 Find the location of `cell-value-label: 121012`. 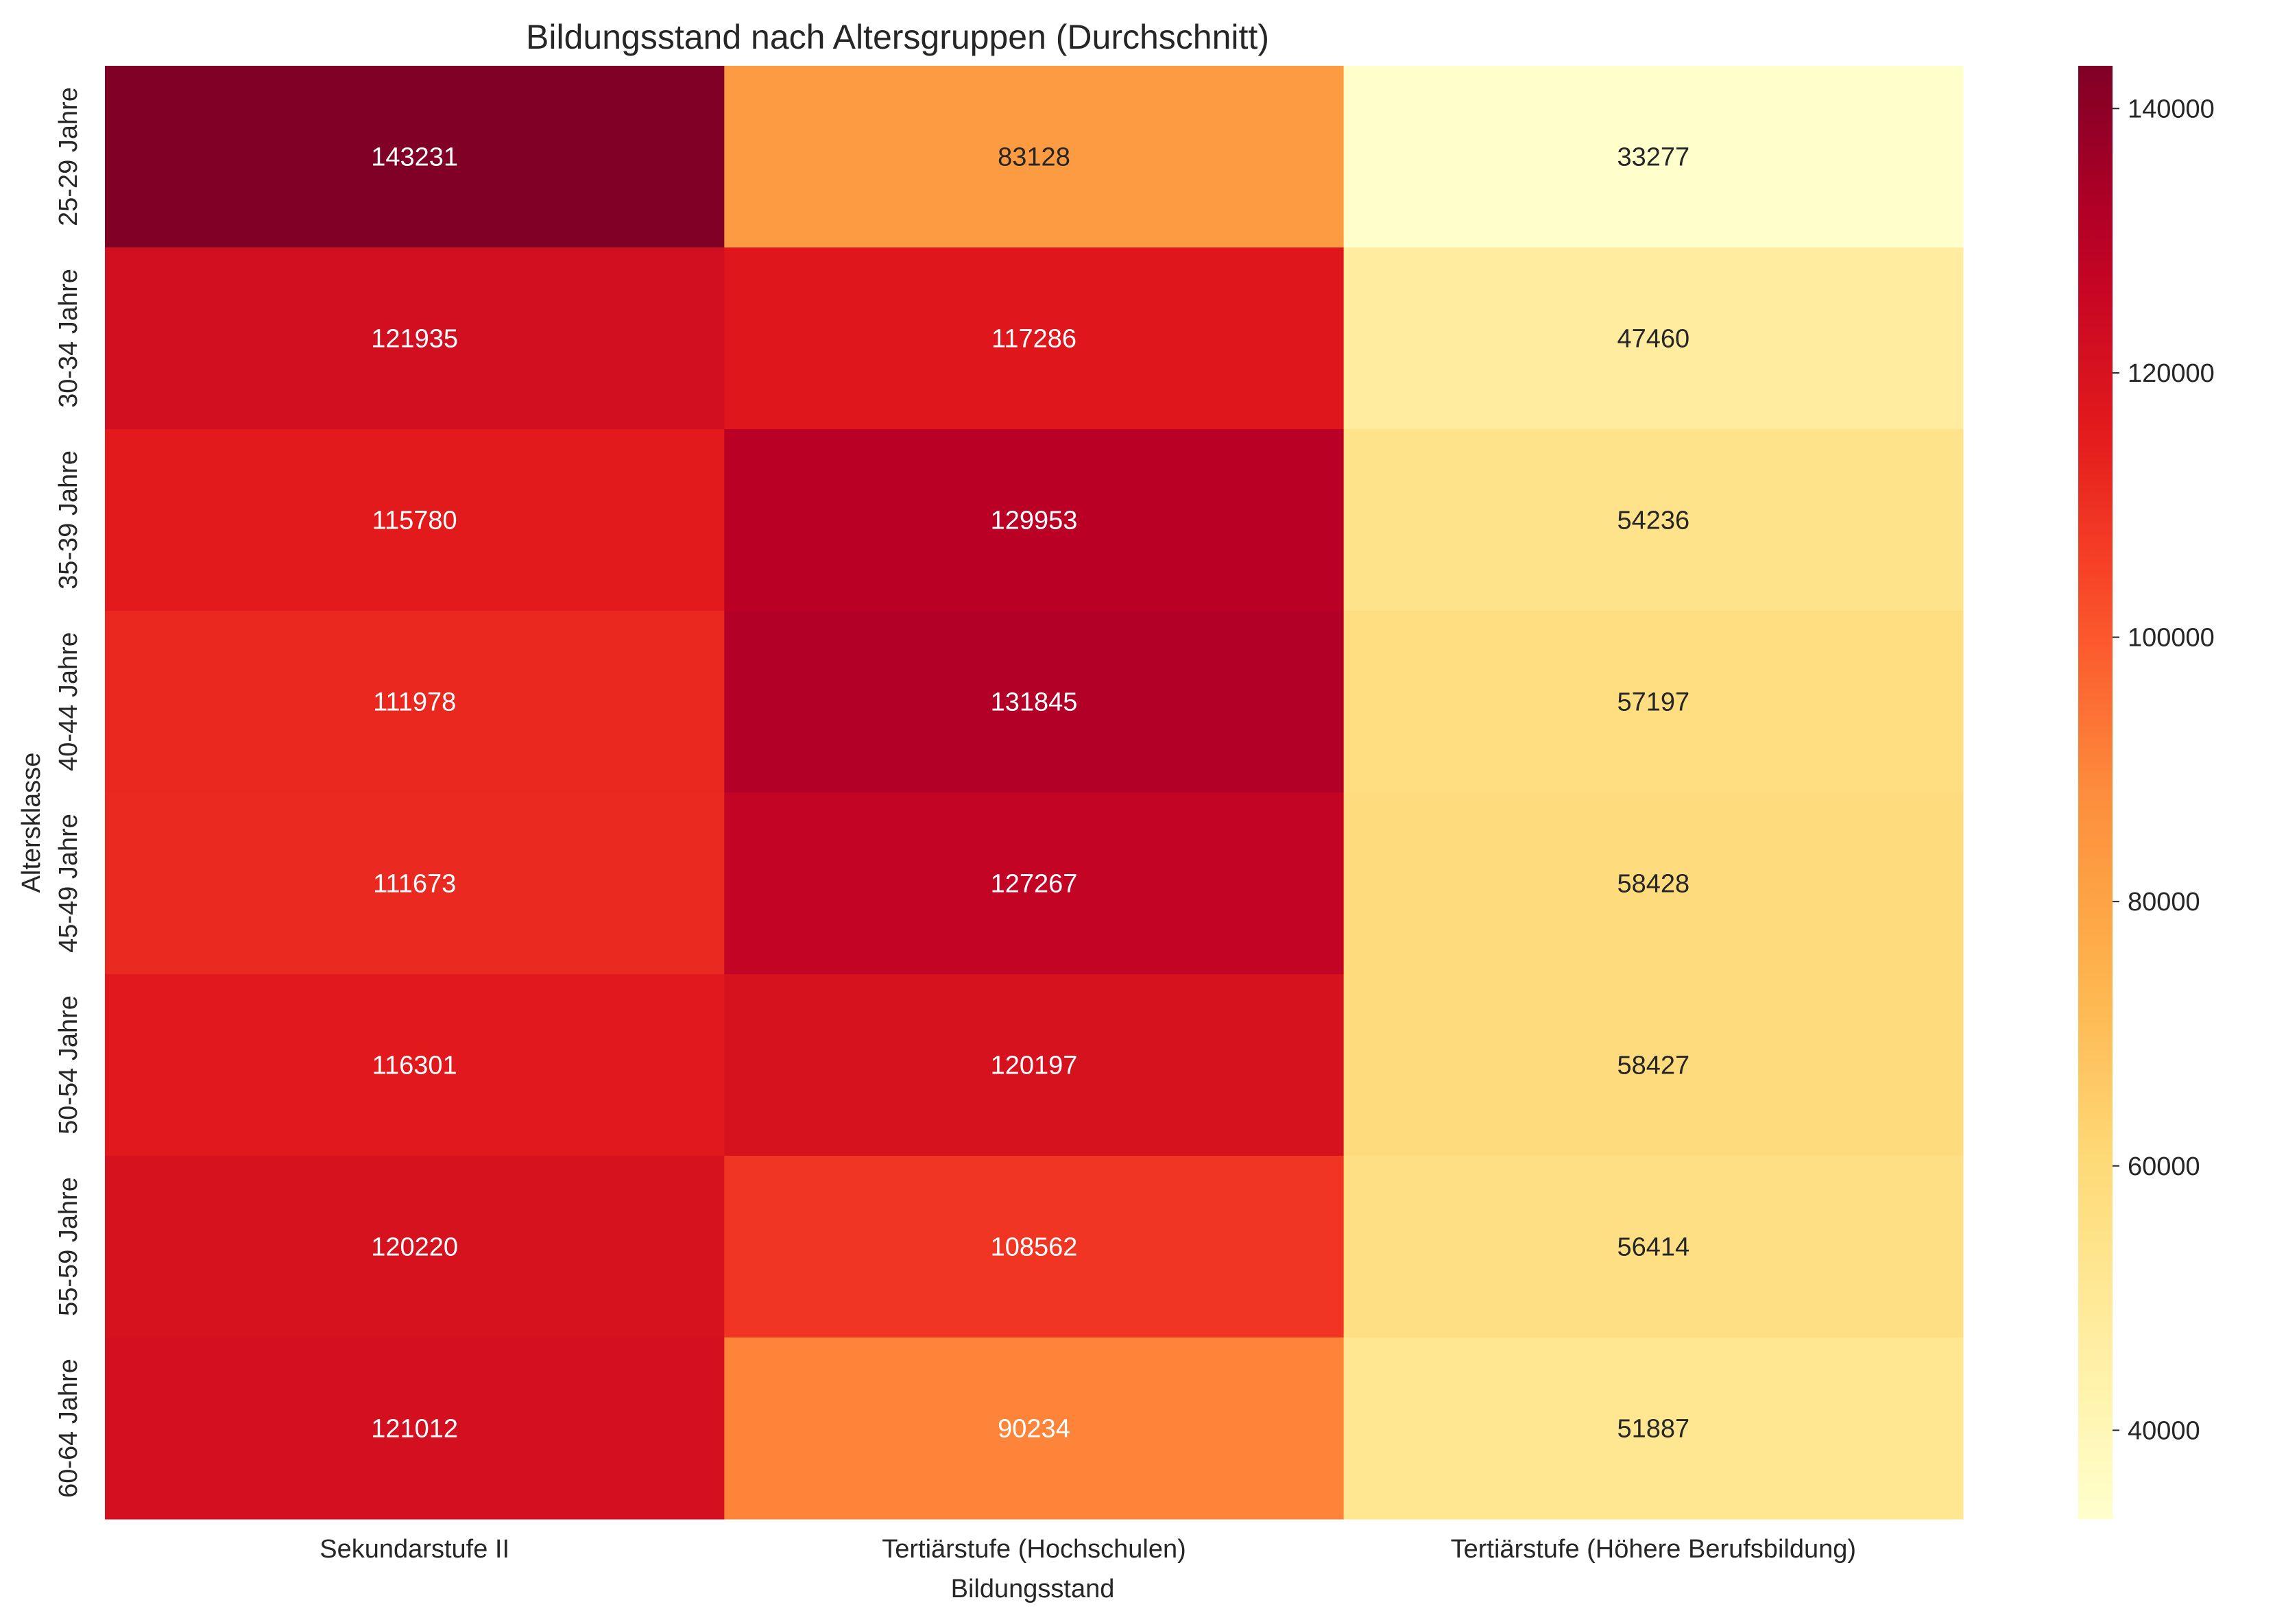

cell-value-label: 121012 is located at coordinates (414, 1429).